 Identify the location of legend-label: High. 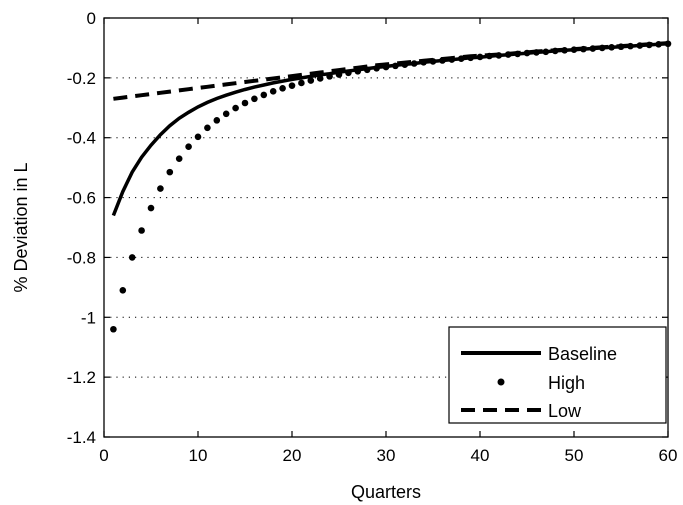
(566, 383).